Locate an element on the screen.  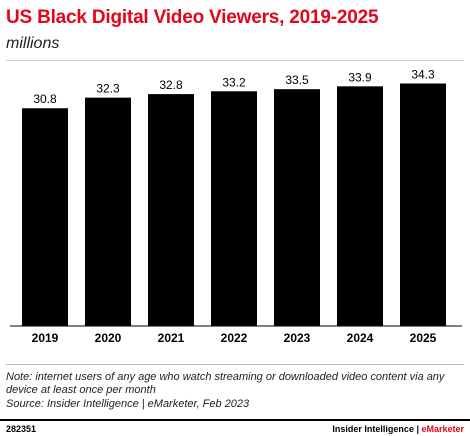
x-tick-2022: 2022 is located at coordinates (234, 338).